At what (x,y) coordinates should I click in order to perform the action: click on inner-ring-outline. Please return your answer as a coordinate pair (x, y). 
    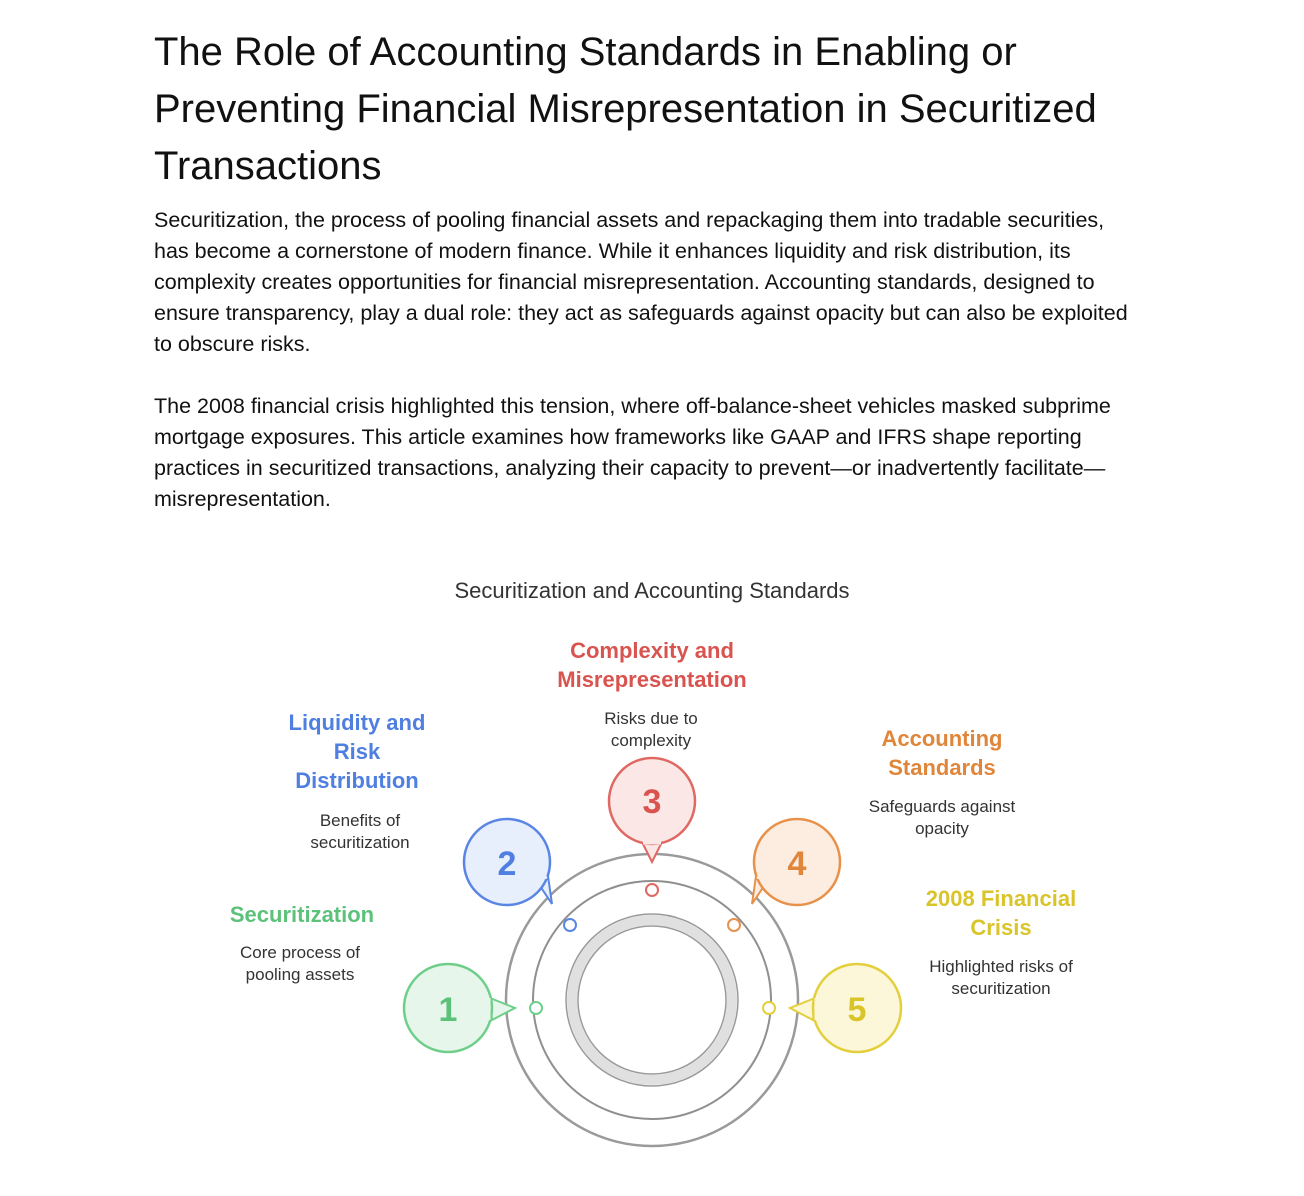
    Looking at the image, I should click on (652, 1000).